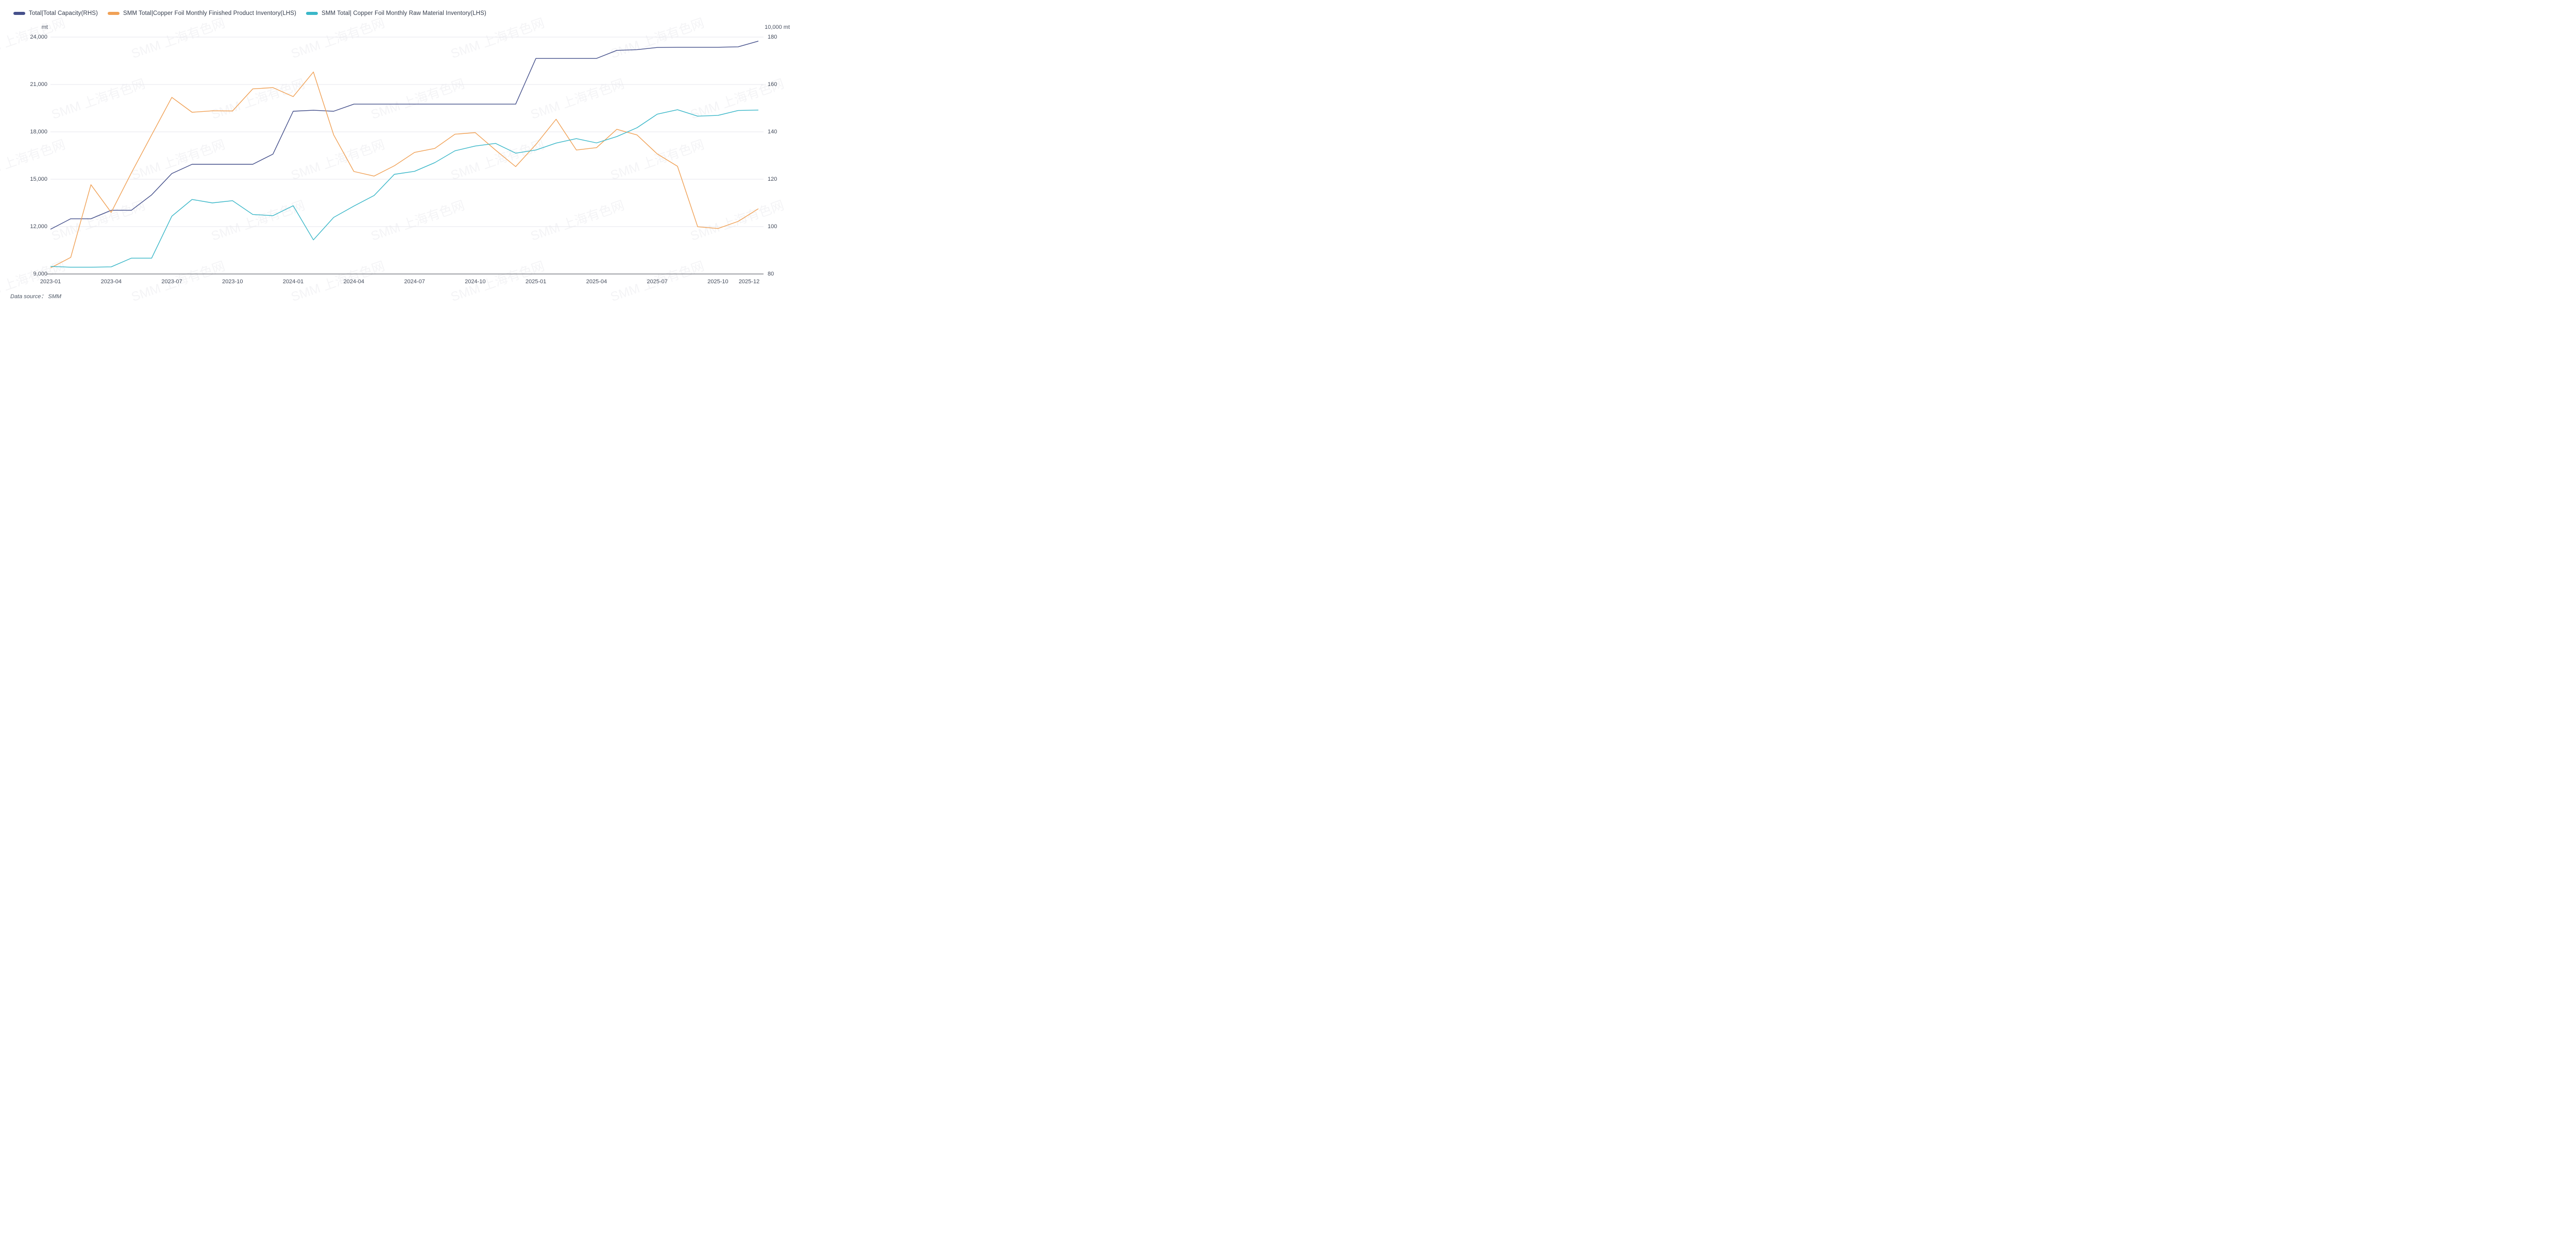 The image size is (2576, 1236). What do you see at coordinates (232, 282) in the screenshot?
I see `x-tick-label: 2023-10` at bounding box center [232, 282].